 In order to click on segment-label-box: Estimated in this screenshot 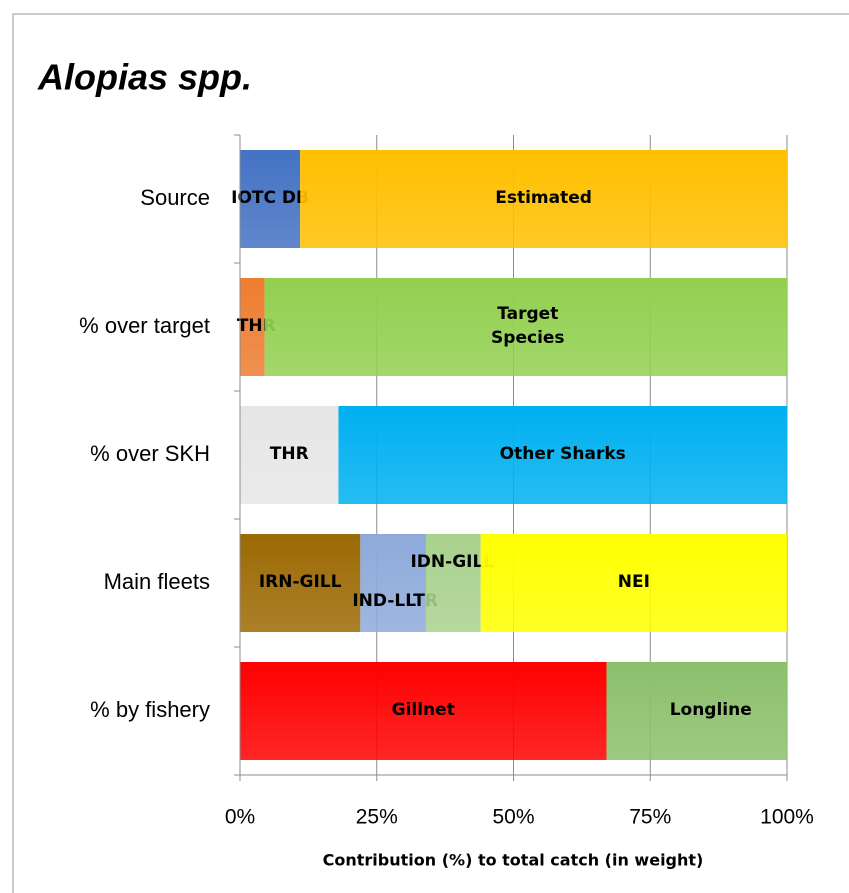, I will do `click(543, 198)`.